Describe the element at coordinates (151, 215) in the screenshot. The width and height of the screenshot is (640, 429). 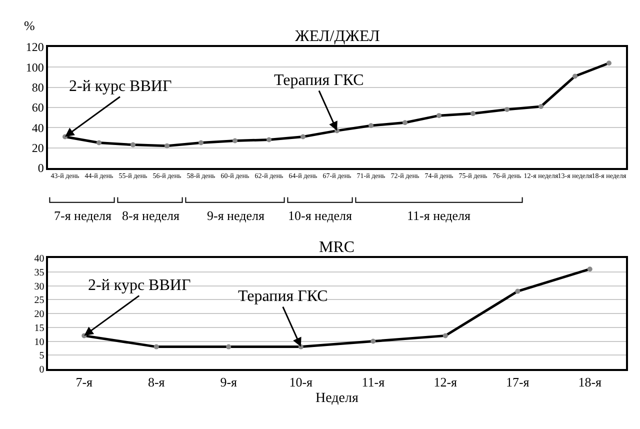
I see `text: 8-я неделя` at that location.